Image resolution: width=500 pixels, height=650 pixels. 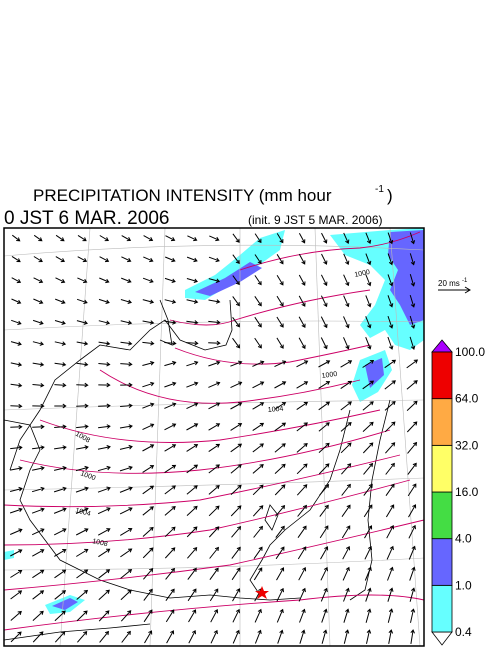 I want to click on colorbar-under, so click(x=442, y=638).